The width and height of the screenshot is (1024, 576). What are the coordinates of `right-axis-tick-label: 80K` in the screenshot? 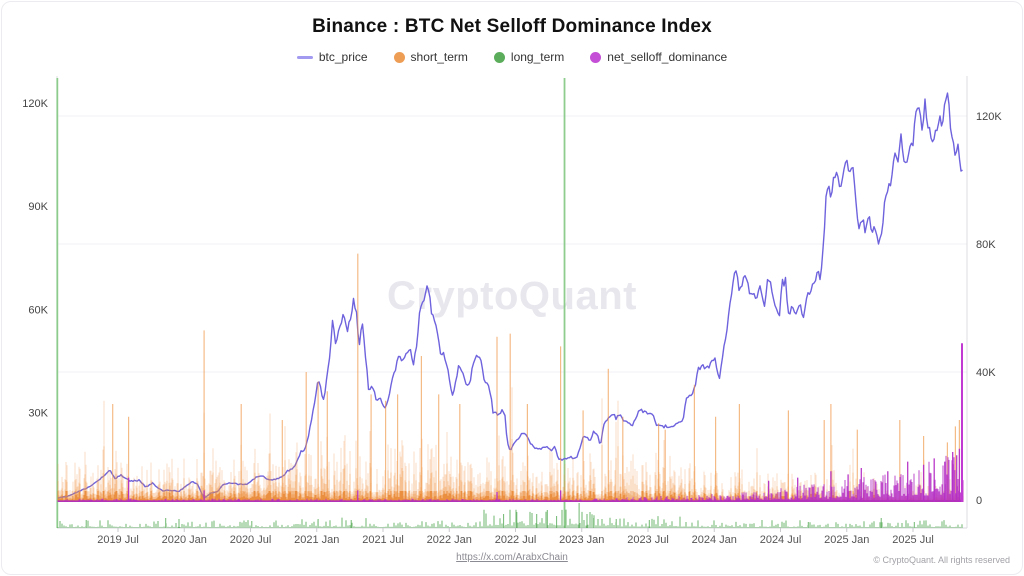 It's located at (986, 245).